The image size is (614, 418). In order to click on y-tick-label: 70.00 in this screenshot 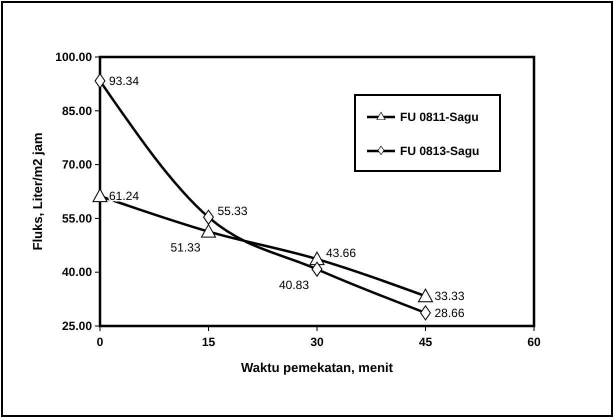, I will do `click(77, 165)`.